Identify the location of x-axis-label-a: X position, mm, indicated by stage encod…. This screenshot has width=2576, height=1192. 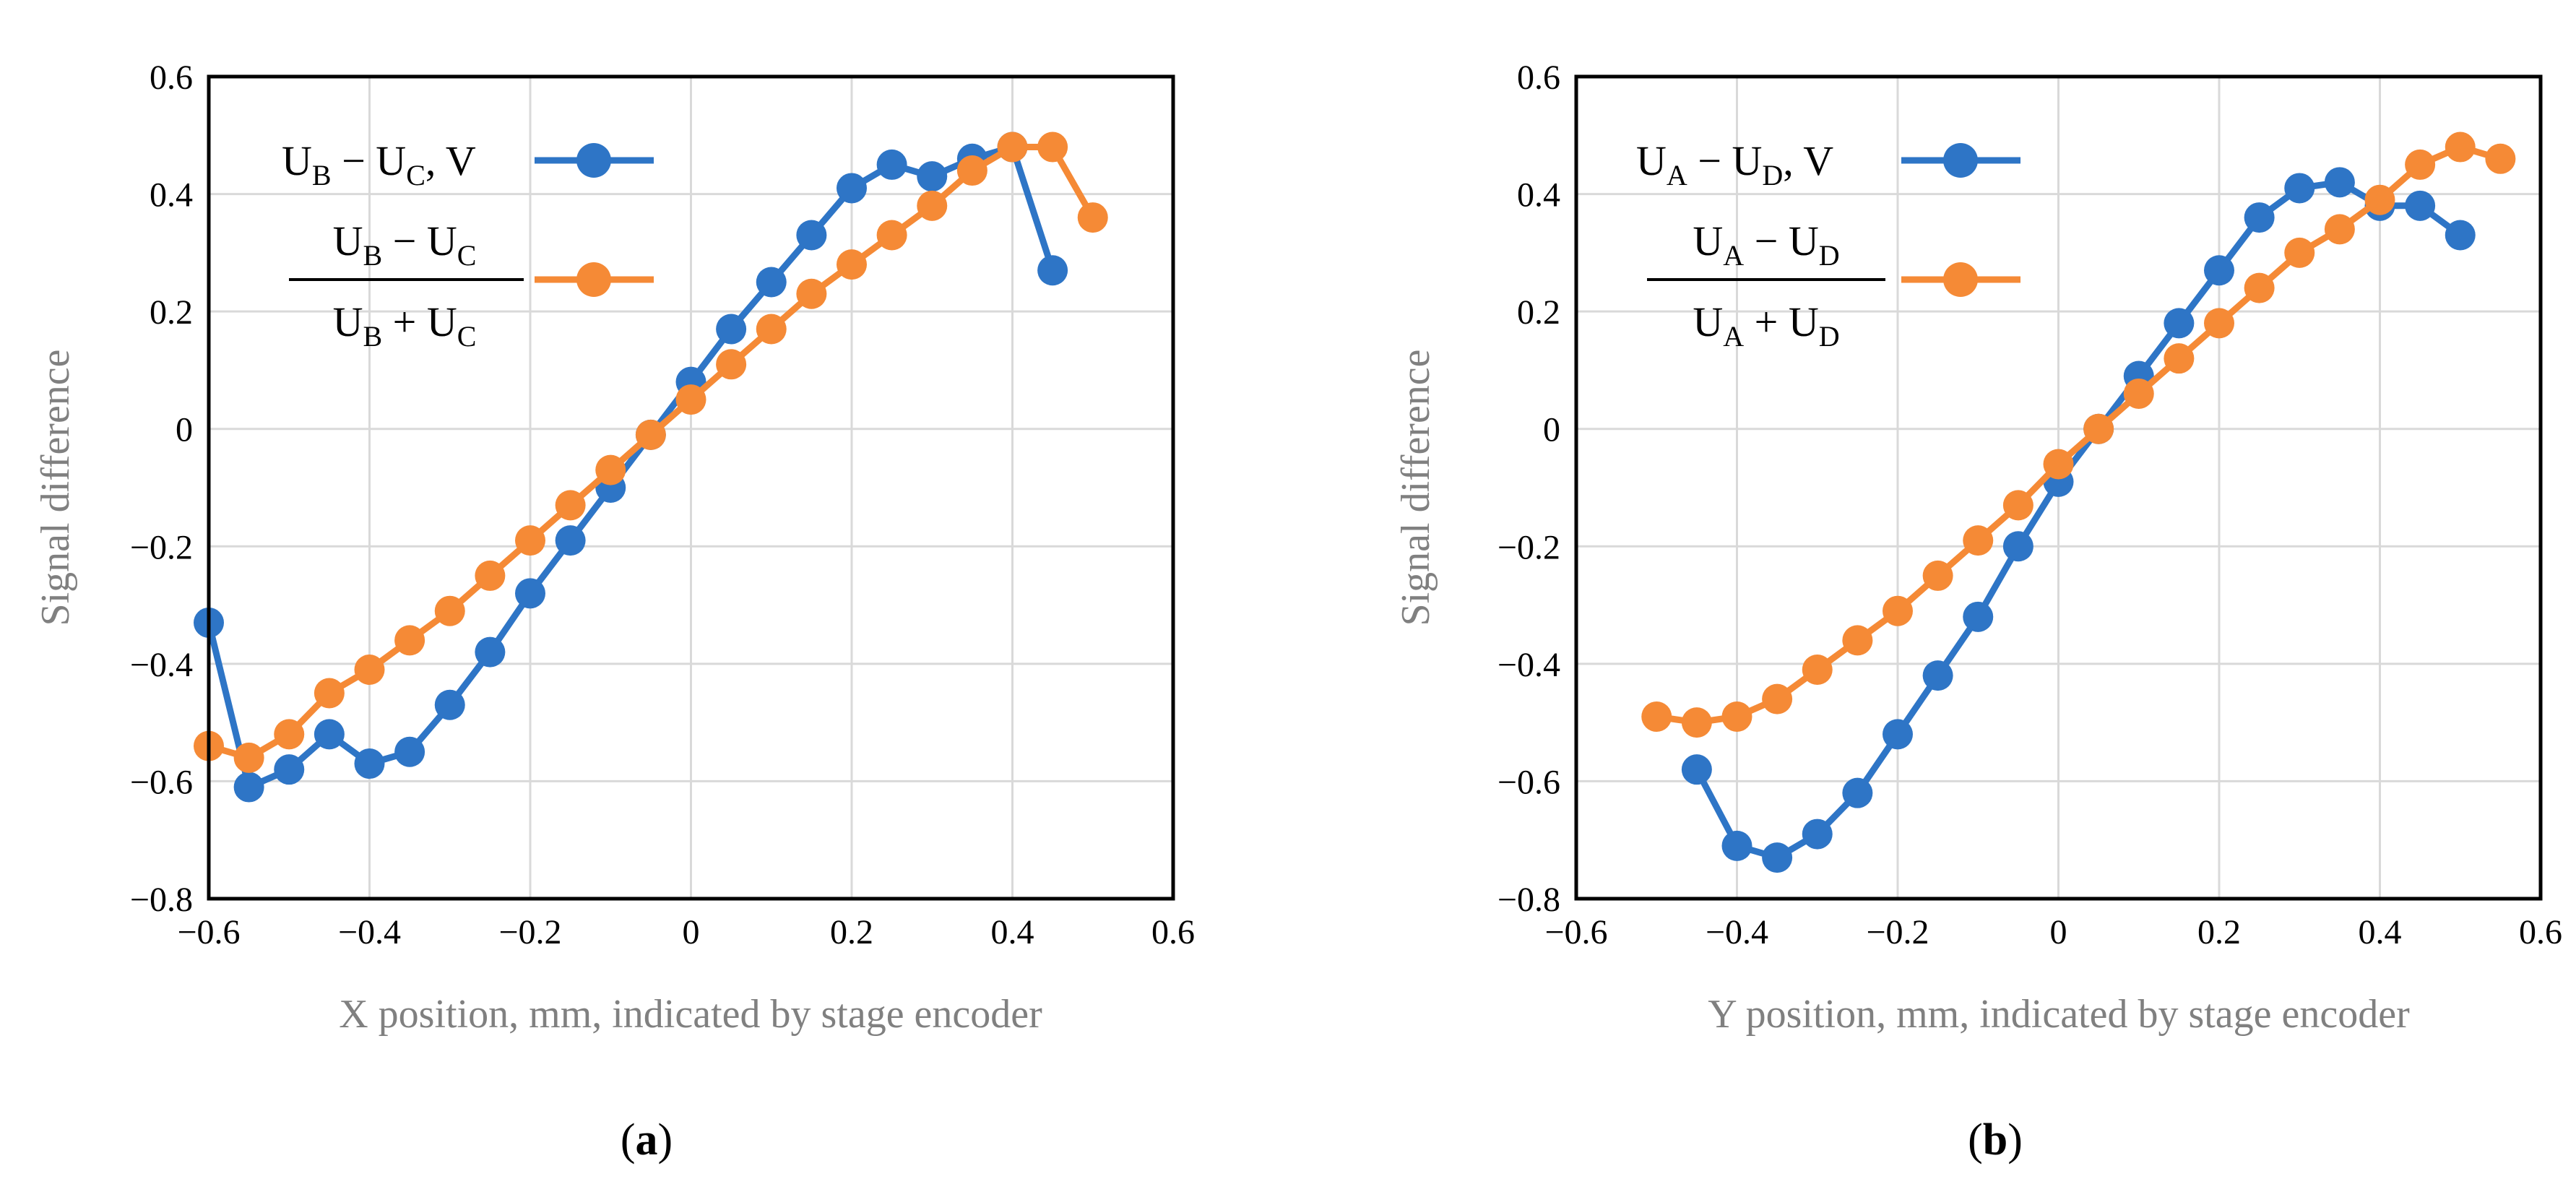
(690, 1014).